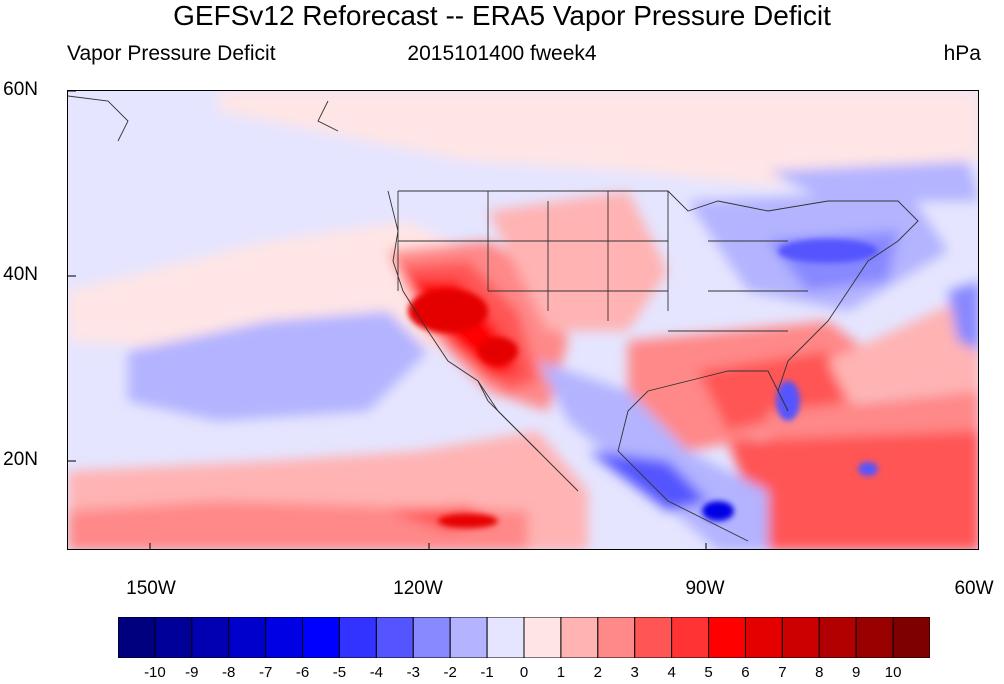 This screenshot has width=1004, height=684. I want to click on lat-label-40n: 40N, so click(20, 274).